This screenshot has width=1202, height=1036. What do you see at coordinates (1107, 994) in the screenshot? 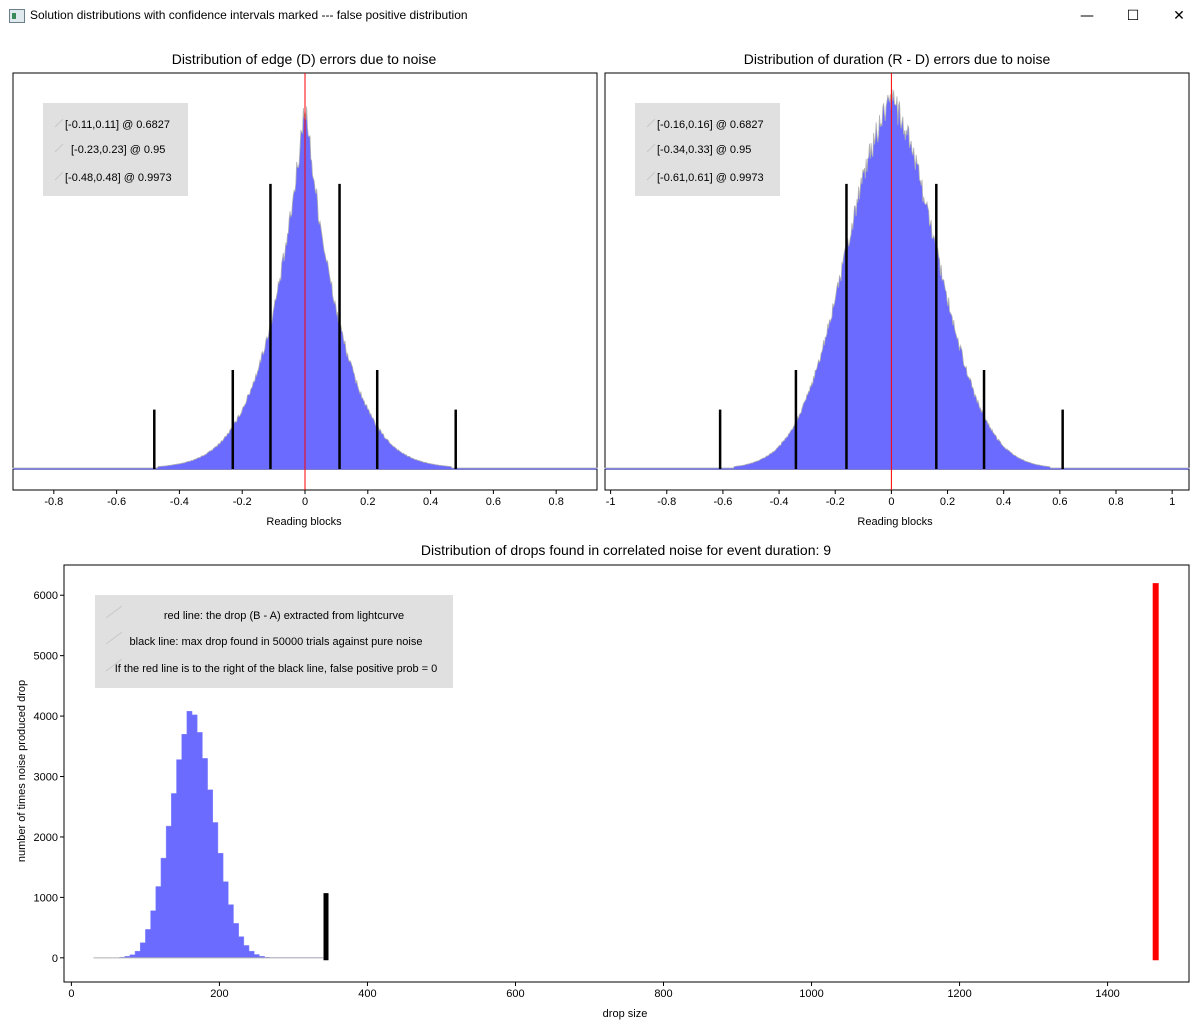
I see `x-tick-label: 1400` at bounding box center [1107, 994].